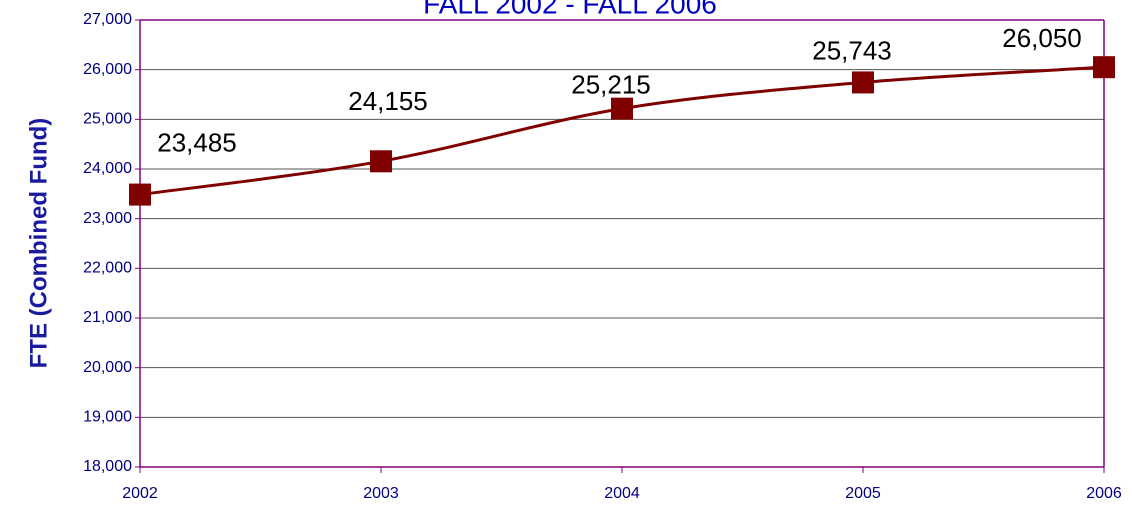 Image resolution: width=1132 pixels, height=510 pixels. Describe the element at coordinates (107, 268) in the screenshot. I see `y-tick-label: 22,000` at that location.